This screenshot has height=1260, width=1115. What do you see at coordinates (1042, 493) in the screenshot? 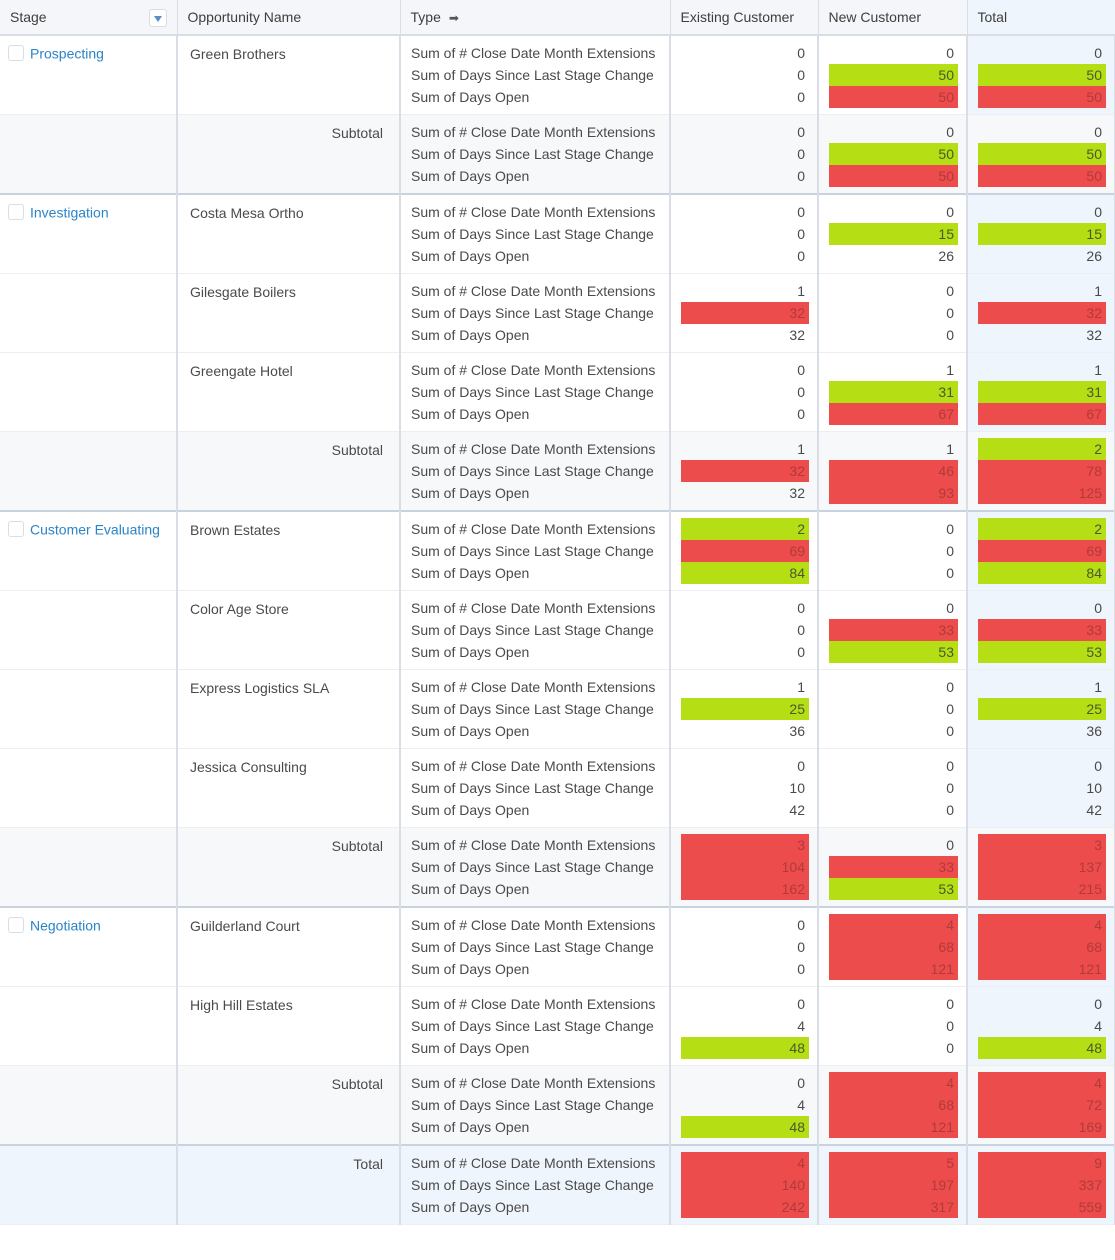
I see `value-cell: 125` at bounding box center [1042, 493].